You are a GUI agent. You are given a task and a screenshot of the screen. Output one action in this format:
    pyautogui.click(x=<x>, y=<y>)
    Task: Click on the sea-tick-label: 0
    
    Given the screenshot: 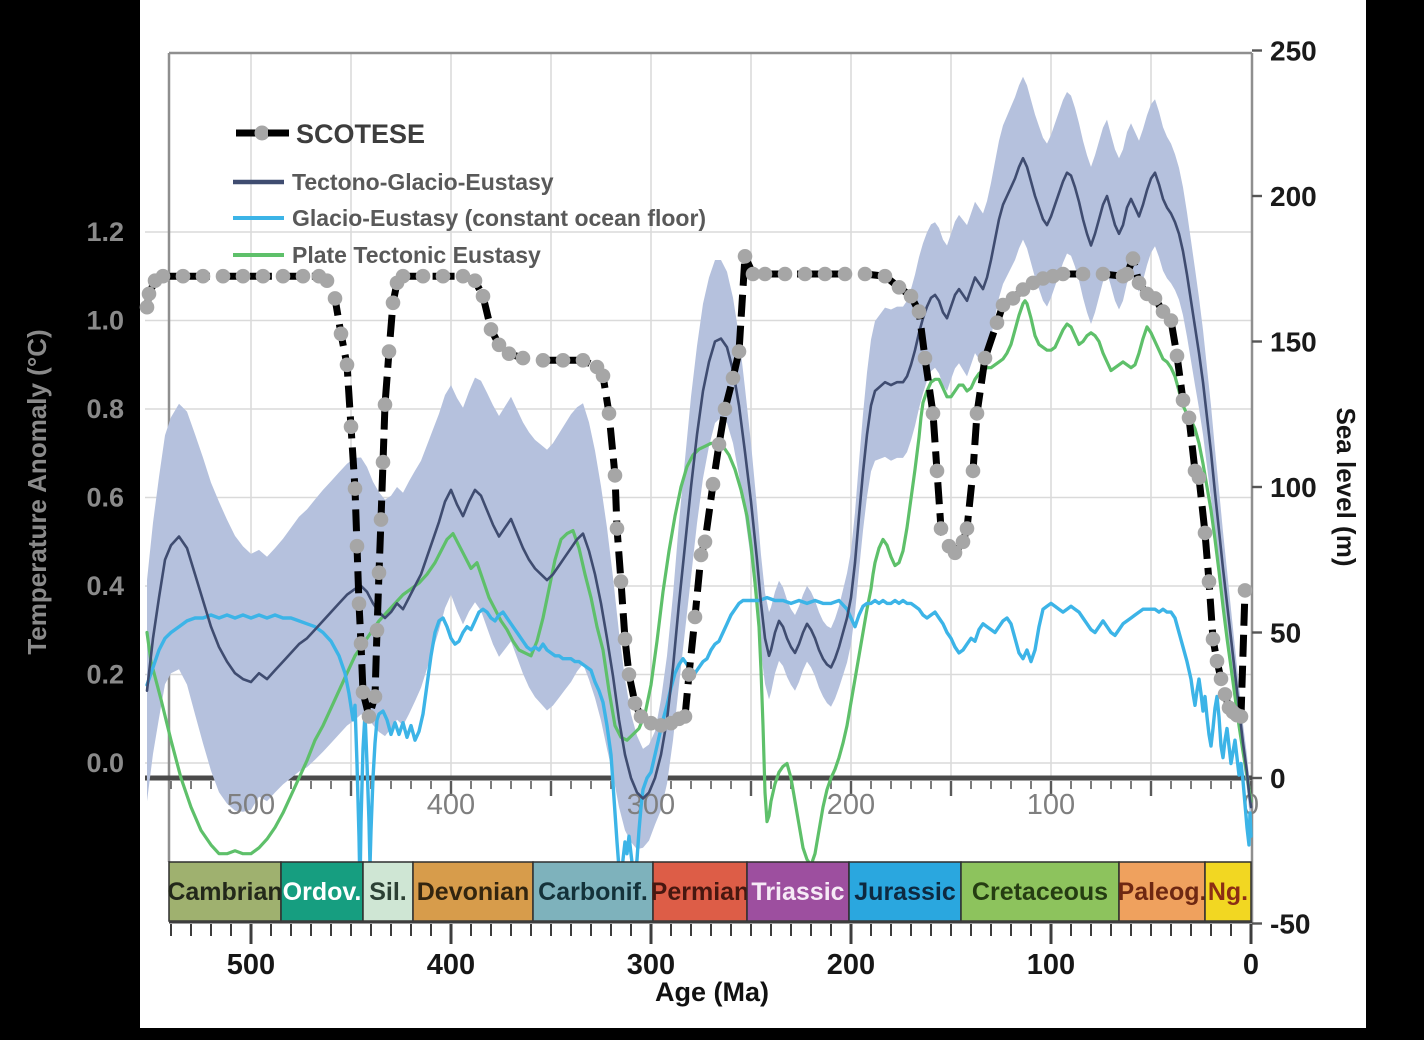 What is the action you would take?
    pyautogui.click(x=1278, y=778)
    